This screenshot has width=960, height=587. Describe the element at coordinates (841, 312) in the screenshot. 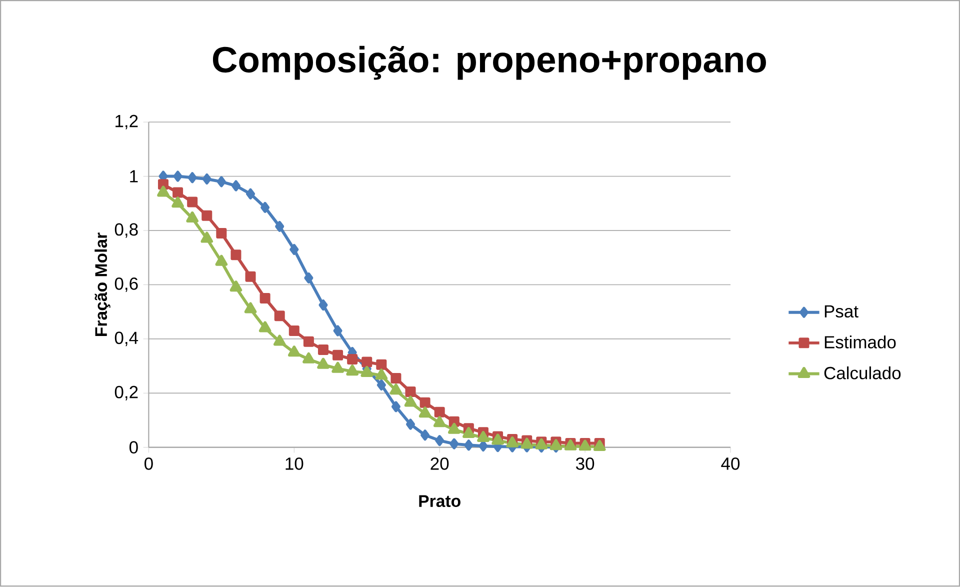

I see `legend-label: Psat` at that location.